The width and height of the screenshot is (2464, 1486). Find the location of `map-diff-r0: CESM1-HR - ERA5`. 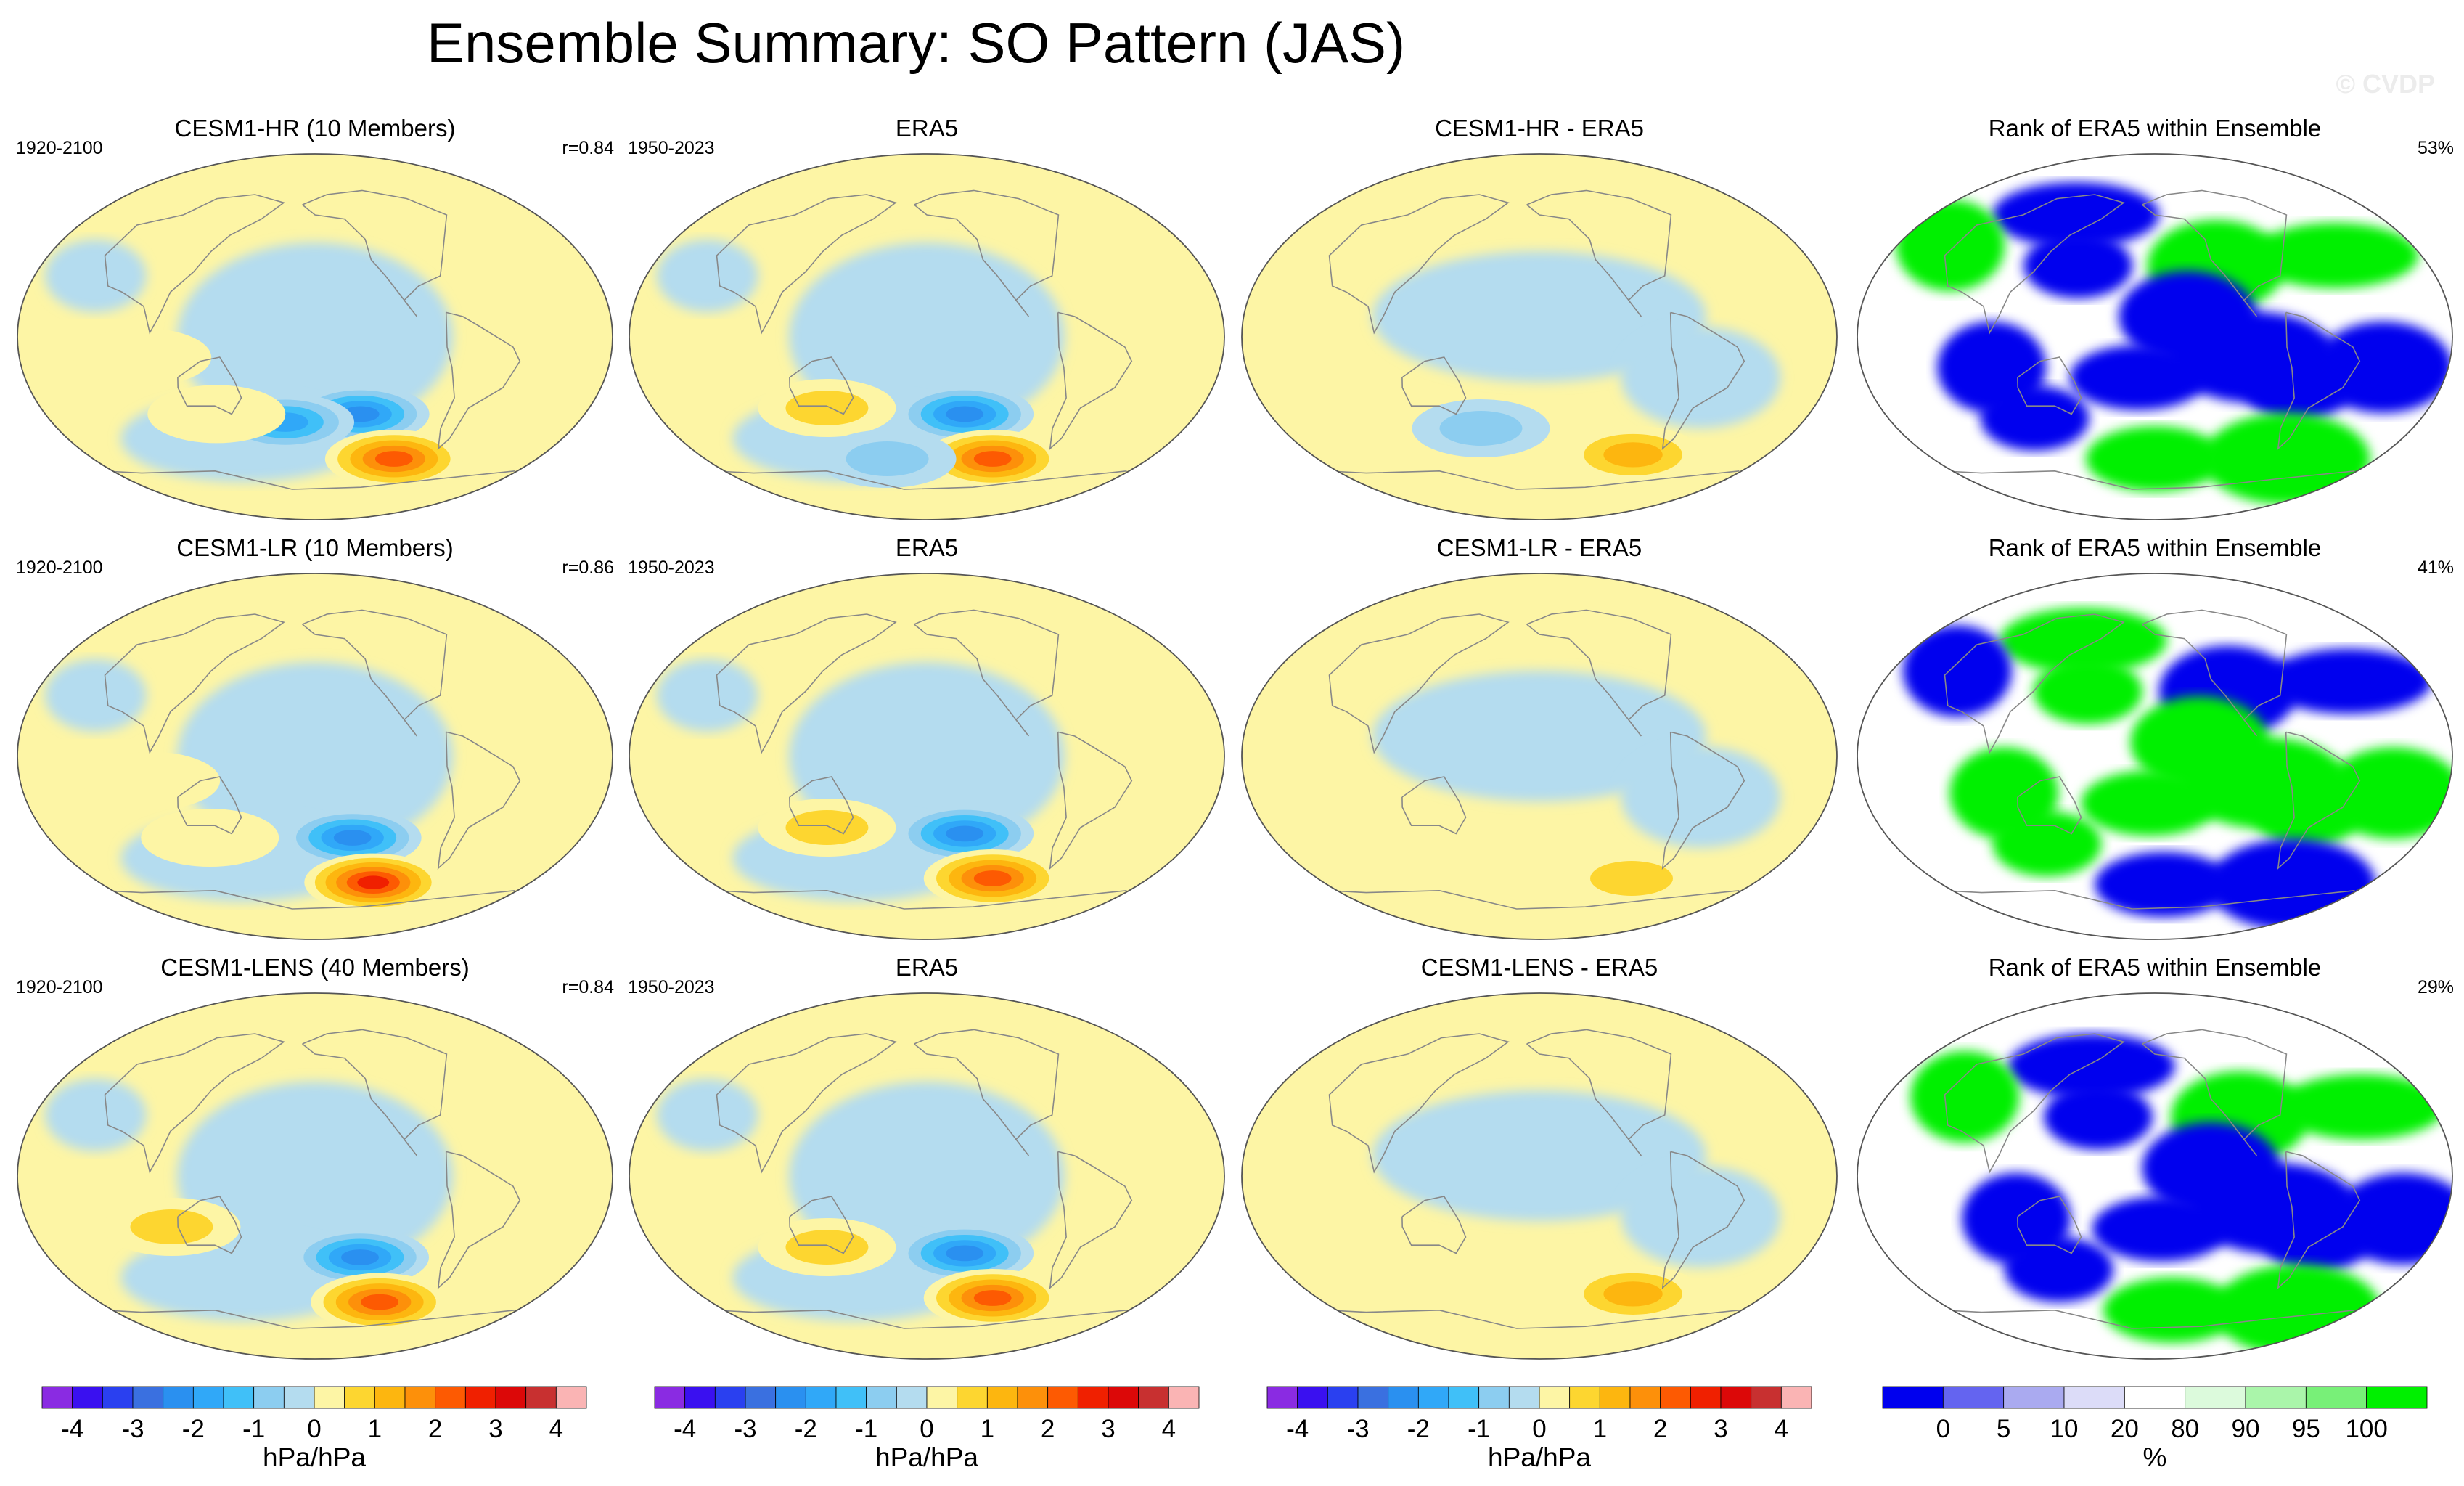

map-diff-r0: CESM1-HR - ERA5 is located at coordinates (1539, 317).